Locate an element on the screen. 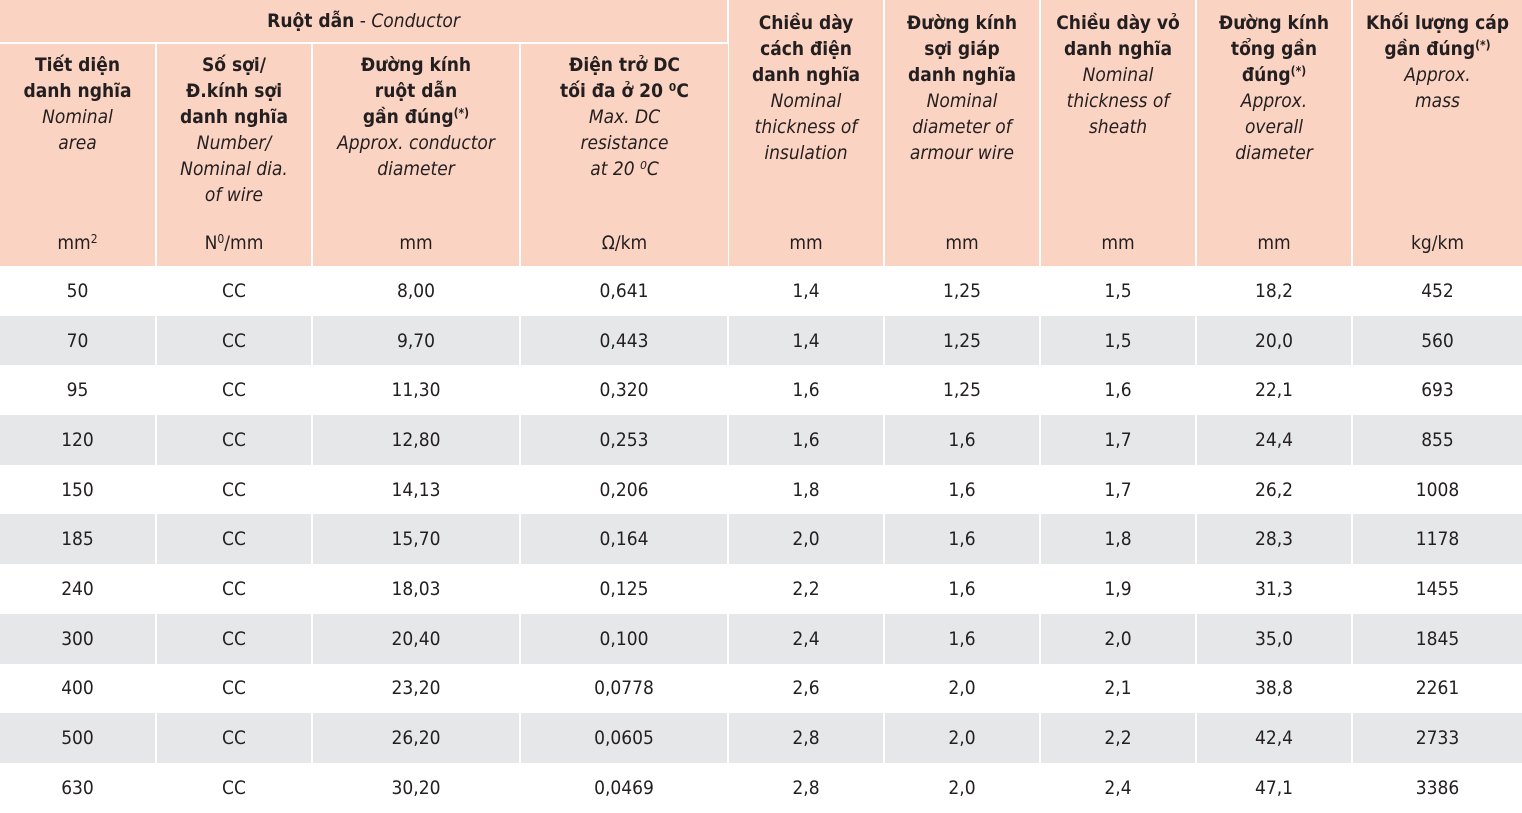  table-cell: 20,40 is located at coordinates (416, 638).